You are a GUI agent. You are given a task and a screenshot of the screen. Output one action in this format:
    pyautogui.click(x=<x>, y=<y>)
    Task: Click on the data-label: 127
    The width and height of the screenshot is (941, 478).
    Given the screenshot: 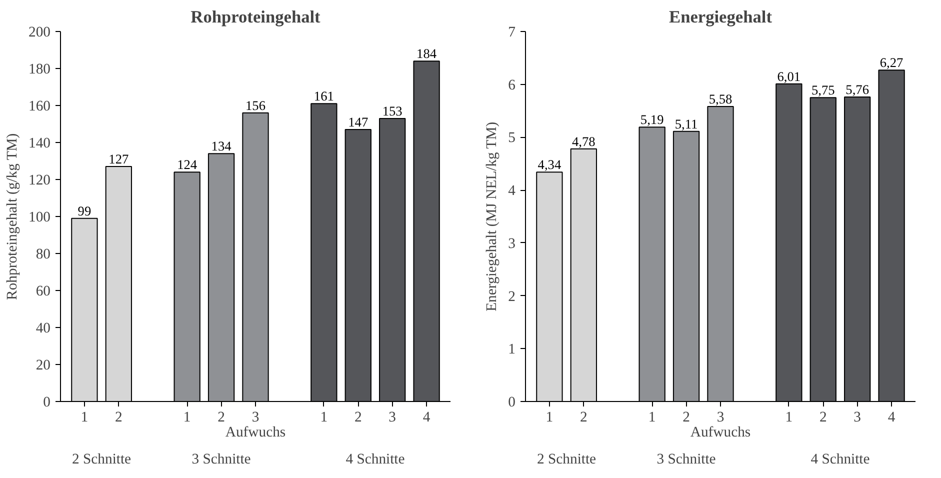 What is the action you would take?
    pyautogui.click(x=118, y=159)
    